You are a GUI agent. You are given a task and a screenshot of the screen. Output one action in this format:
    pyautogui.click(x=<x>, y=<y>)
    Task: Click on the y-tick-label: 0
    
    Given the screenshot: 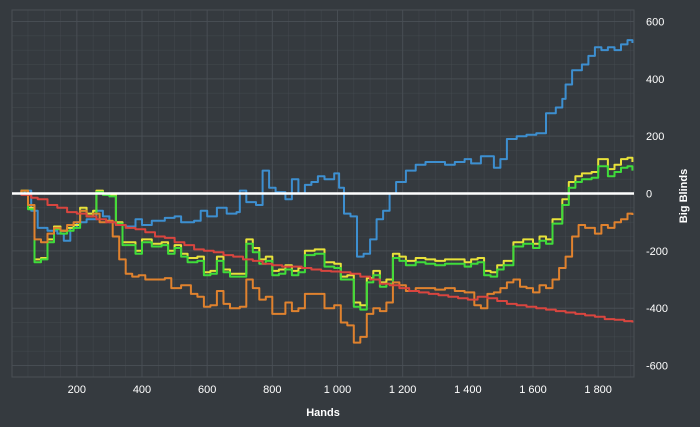 What is the action you would take?
    pyautogui.click(x=649, y=195)
    